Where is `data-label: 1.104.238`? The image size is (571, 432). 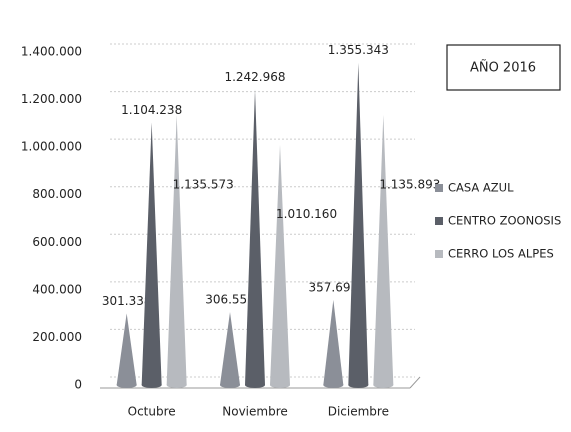
data-label: 1.104.238 is located at coordinates (151, 110).